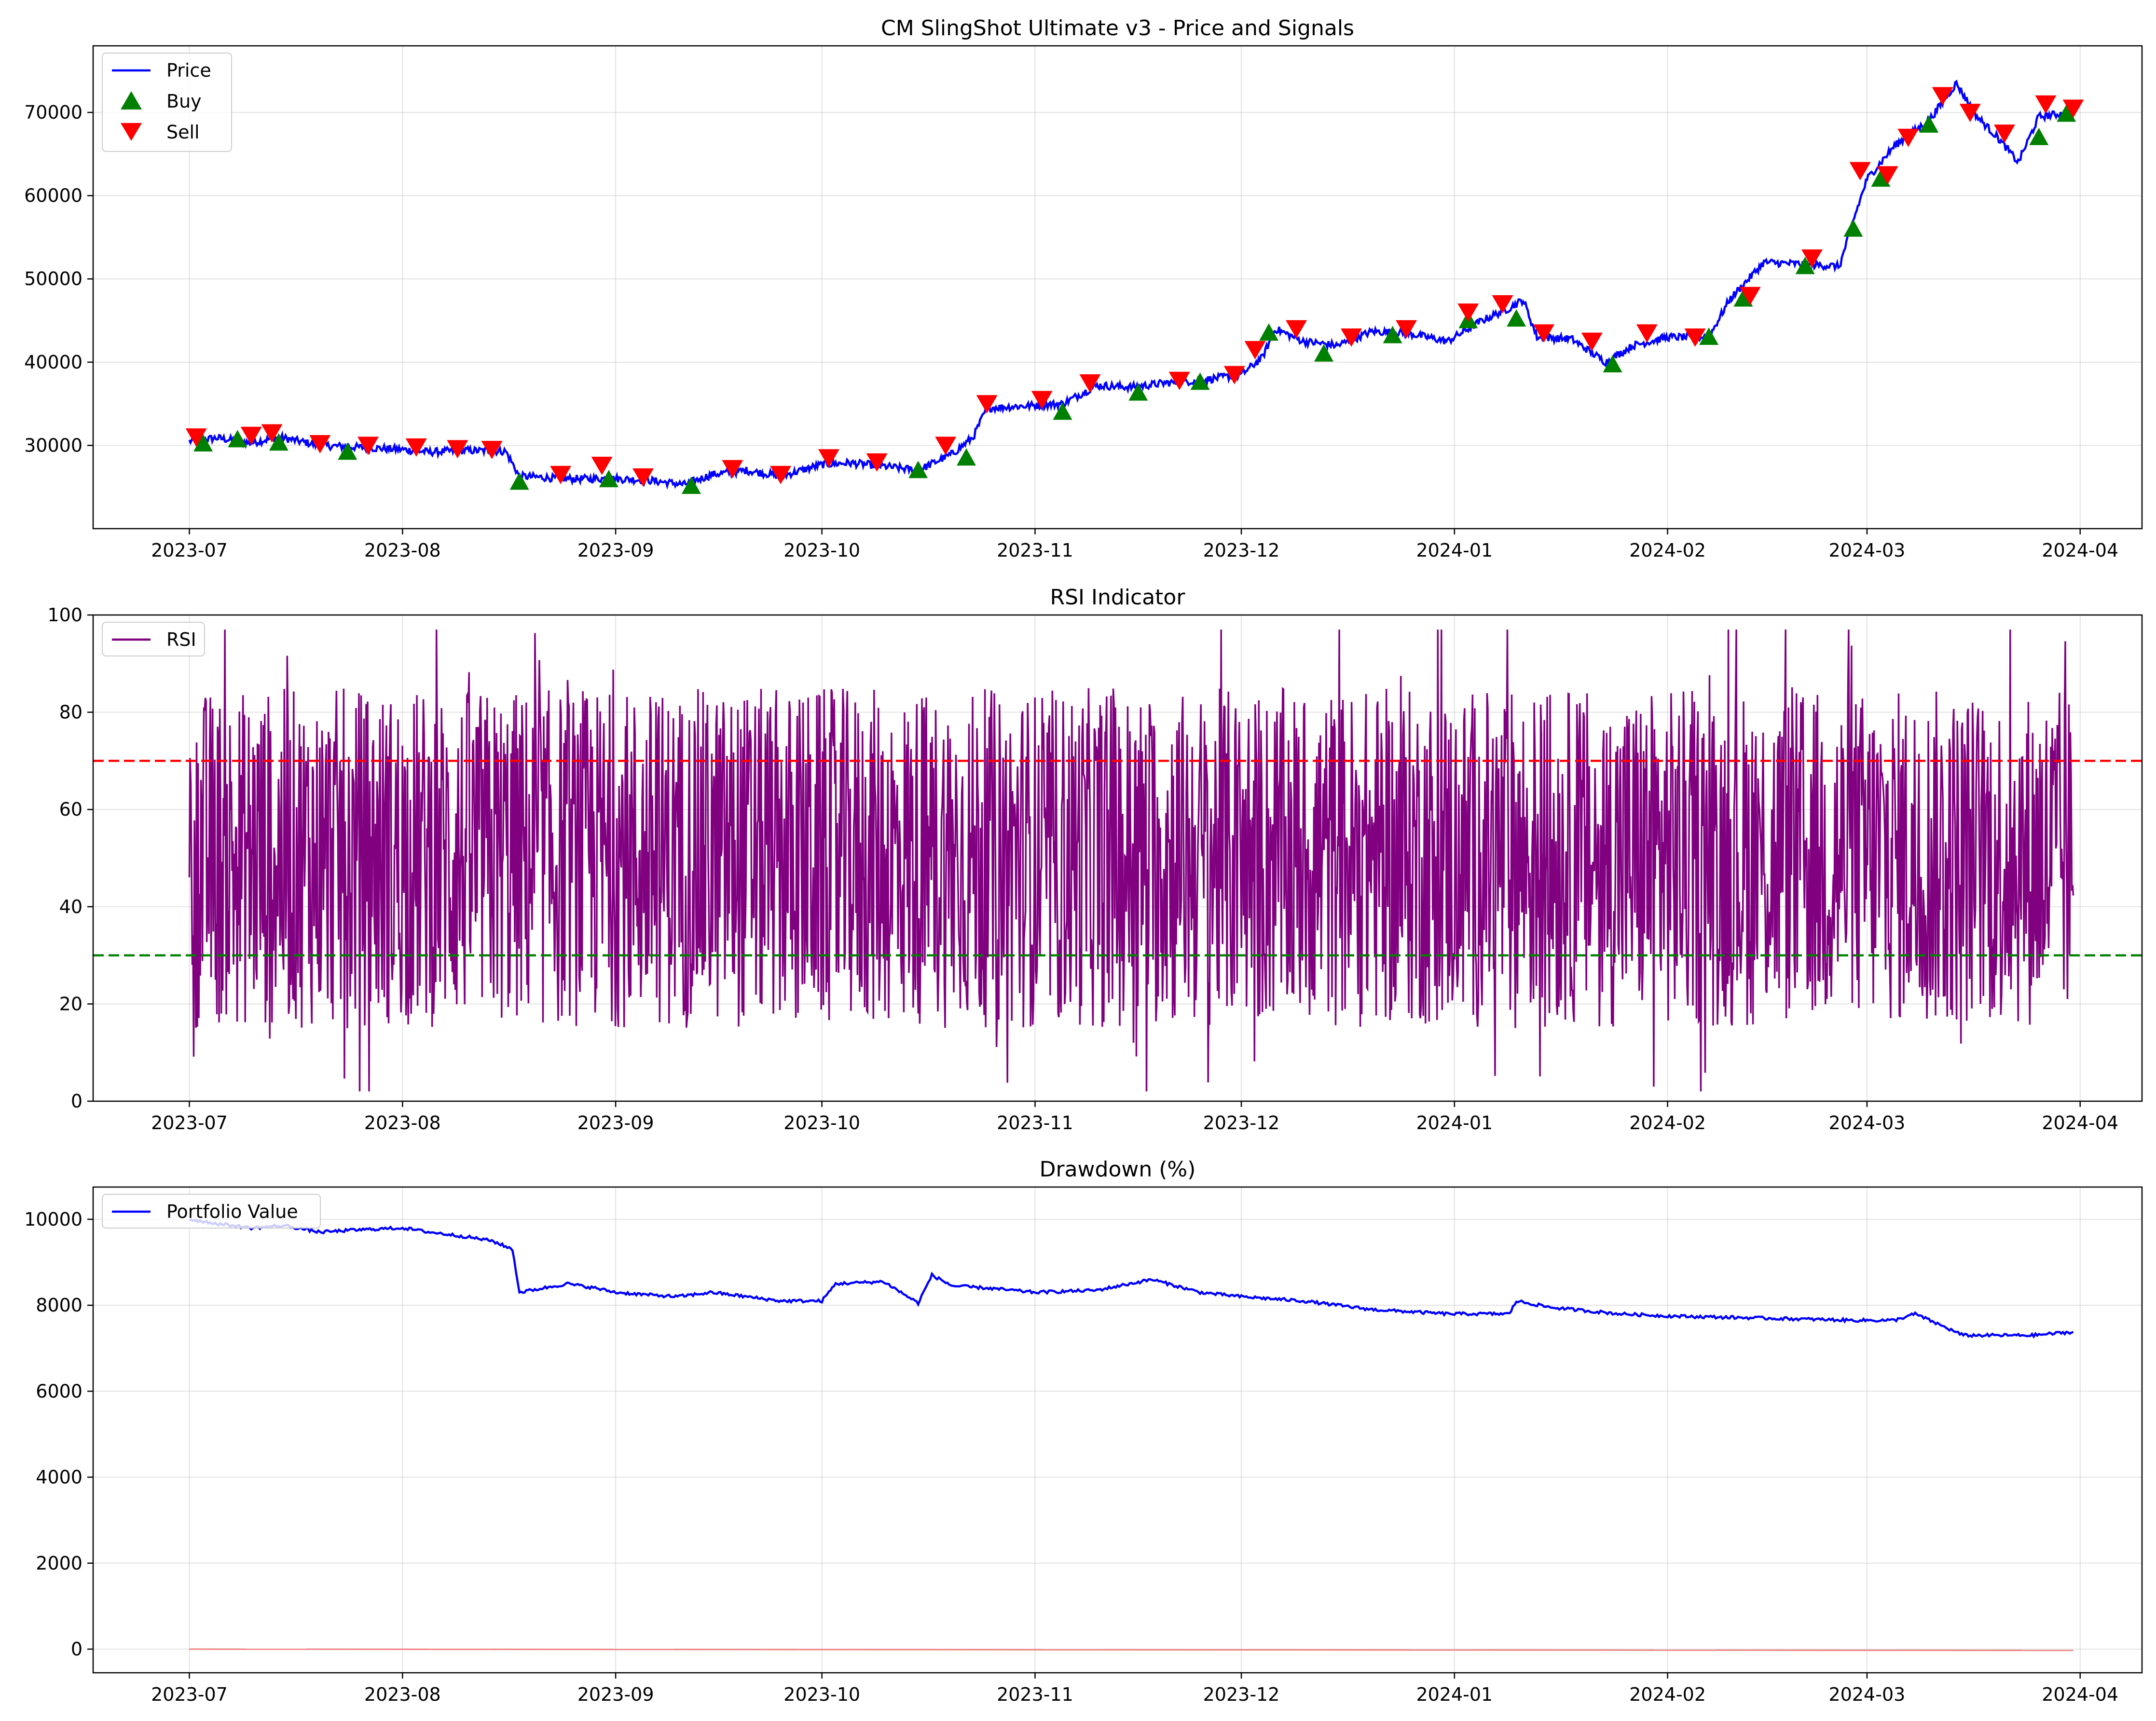 This screenshot has height=1721, width=2156. What do you see at coordinates (53, 1219) in the screenshot?
I see `y-tick-label: 10000` at bounding box center [53, 1219].